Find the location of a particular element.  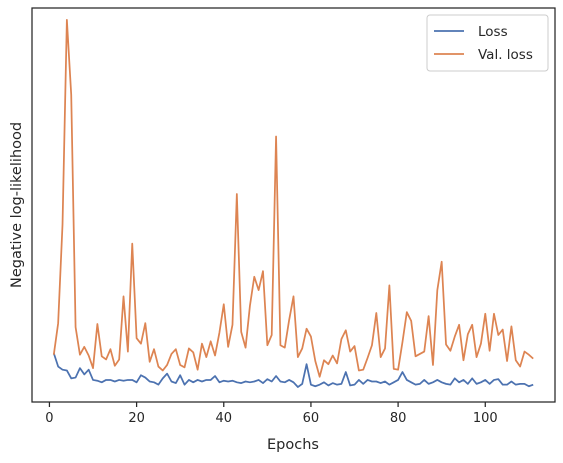

x-axis-label: Epochs is located at coordinates (293, 445).